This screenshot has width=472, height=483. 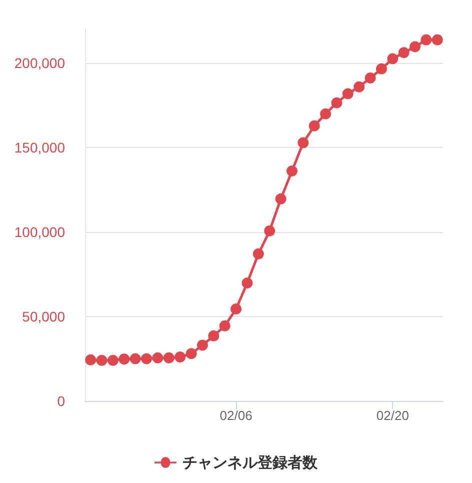 I want to click on y-tick-label: 150,000, so click(x=40, y=147).